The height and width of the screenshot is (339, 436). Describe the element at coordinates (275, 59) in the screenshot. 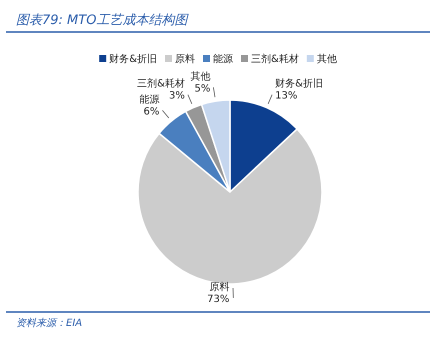

I see `legend-label: 三剂&耗材` at that location.